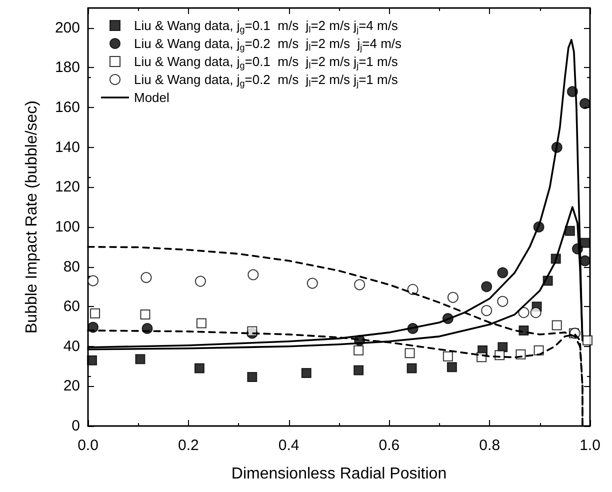  Describe the element at coordinates (67, 27) in the screenshot. I see `y-tick-label: 200` at that location.